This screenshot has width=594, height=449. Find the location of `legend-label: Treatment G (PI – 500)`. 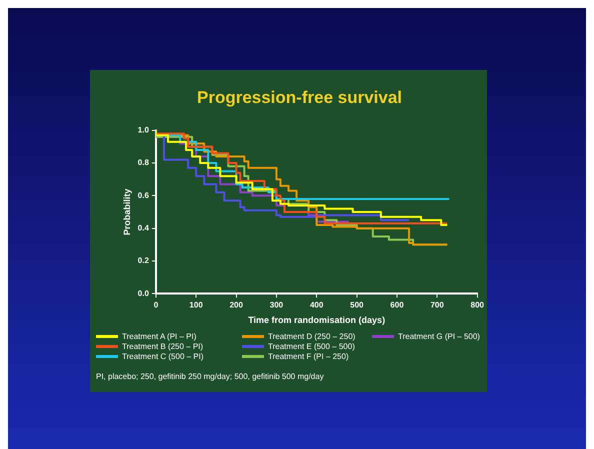

legend-label: Treatment G (PI – 500) is located at coordinates (439, 337).